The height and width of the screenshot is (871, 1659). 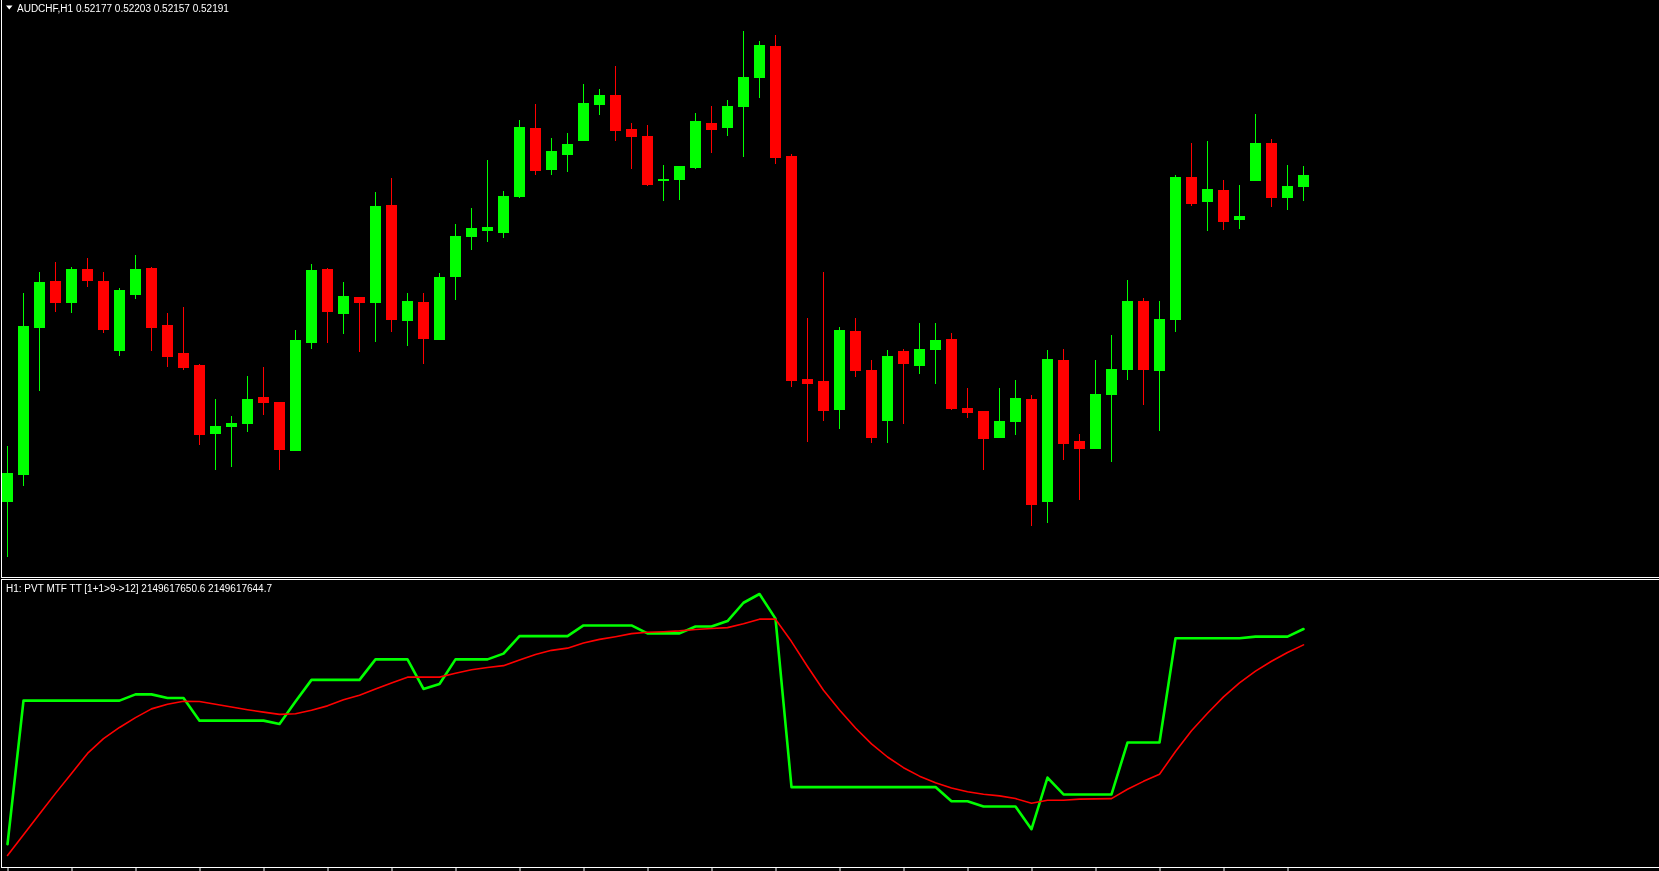 What do you see at coordinates (123, 8) in the screenshot?
I see `chart-title: AUDCHF,H1 0.52177 0.52203 0.52157 0.52191` at bounding box center [123, 8].